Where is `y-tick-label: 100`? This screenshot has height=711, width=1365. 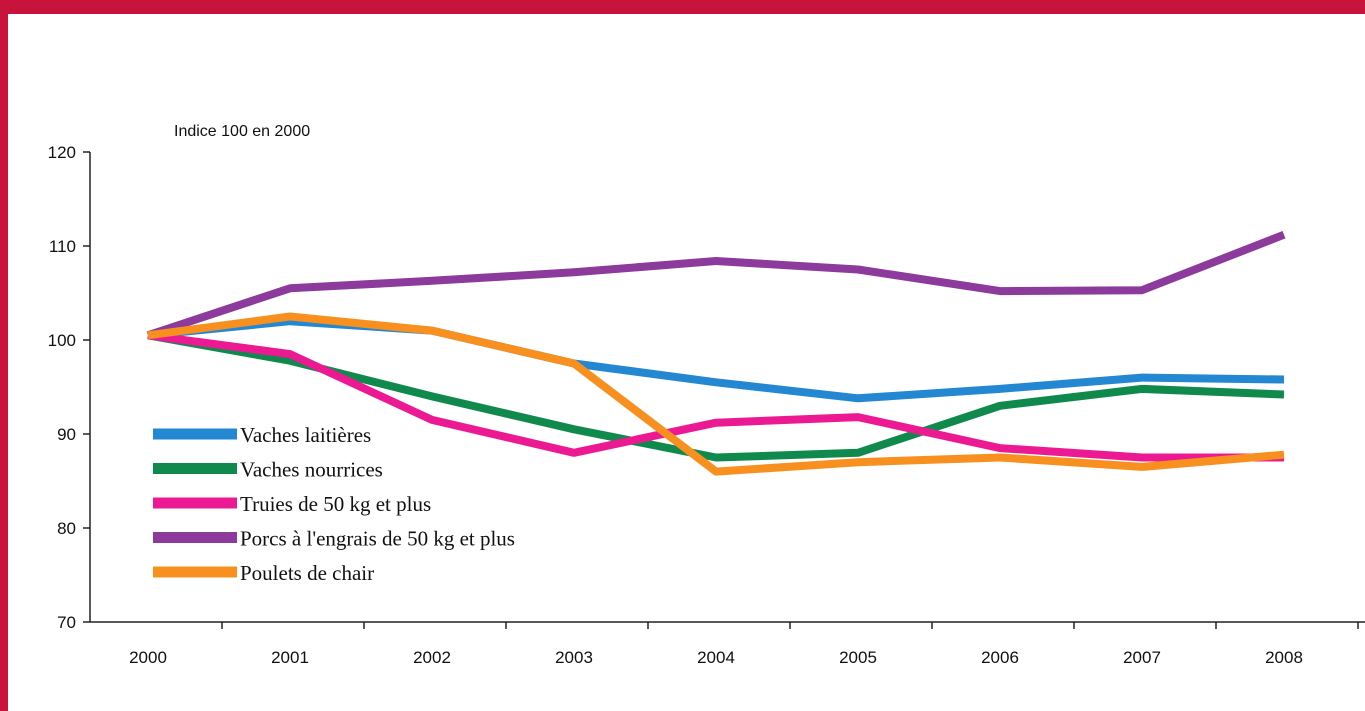 y-tick-label: 100 is located at coordinates (62, 340).